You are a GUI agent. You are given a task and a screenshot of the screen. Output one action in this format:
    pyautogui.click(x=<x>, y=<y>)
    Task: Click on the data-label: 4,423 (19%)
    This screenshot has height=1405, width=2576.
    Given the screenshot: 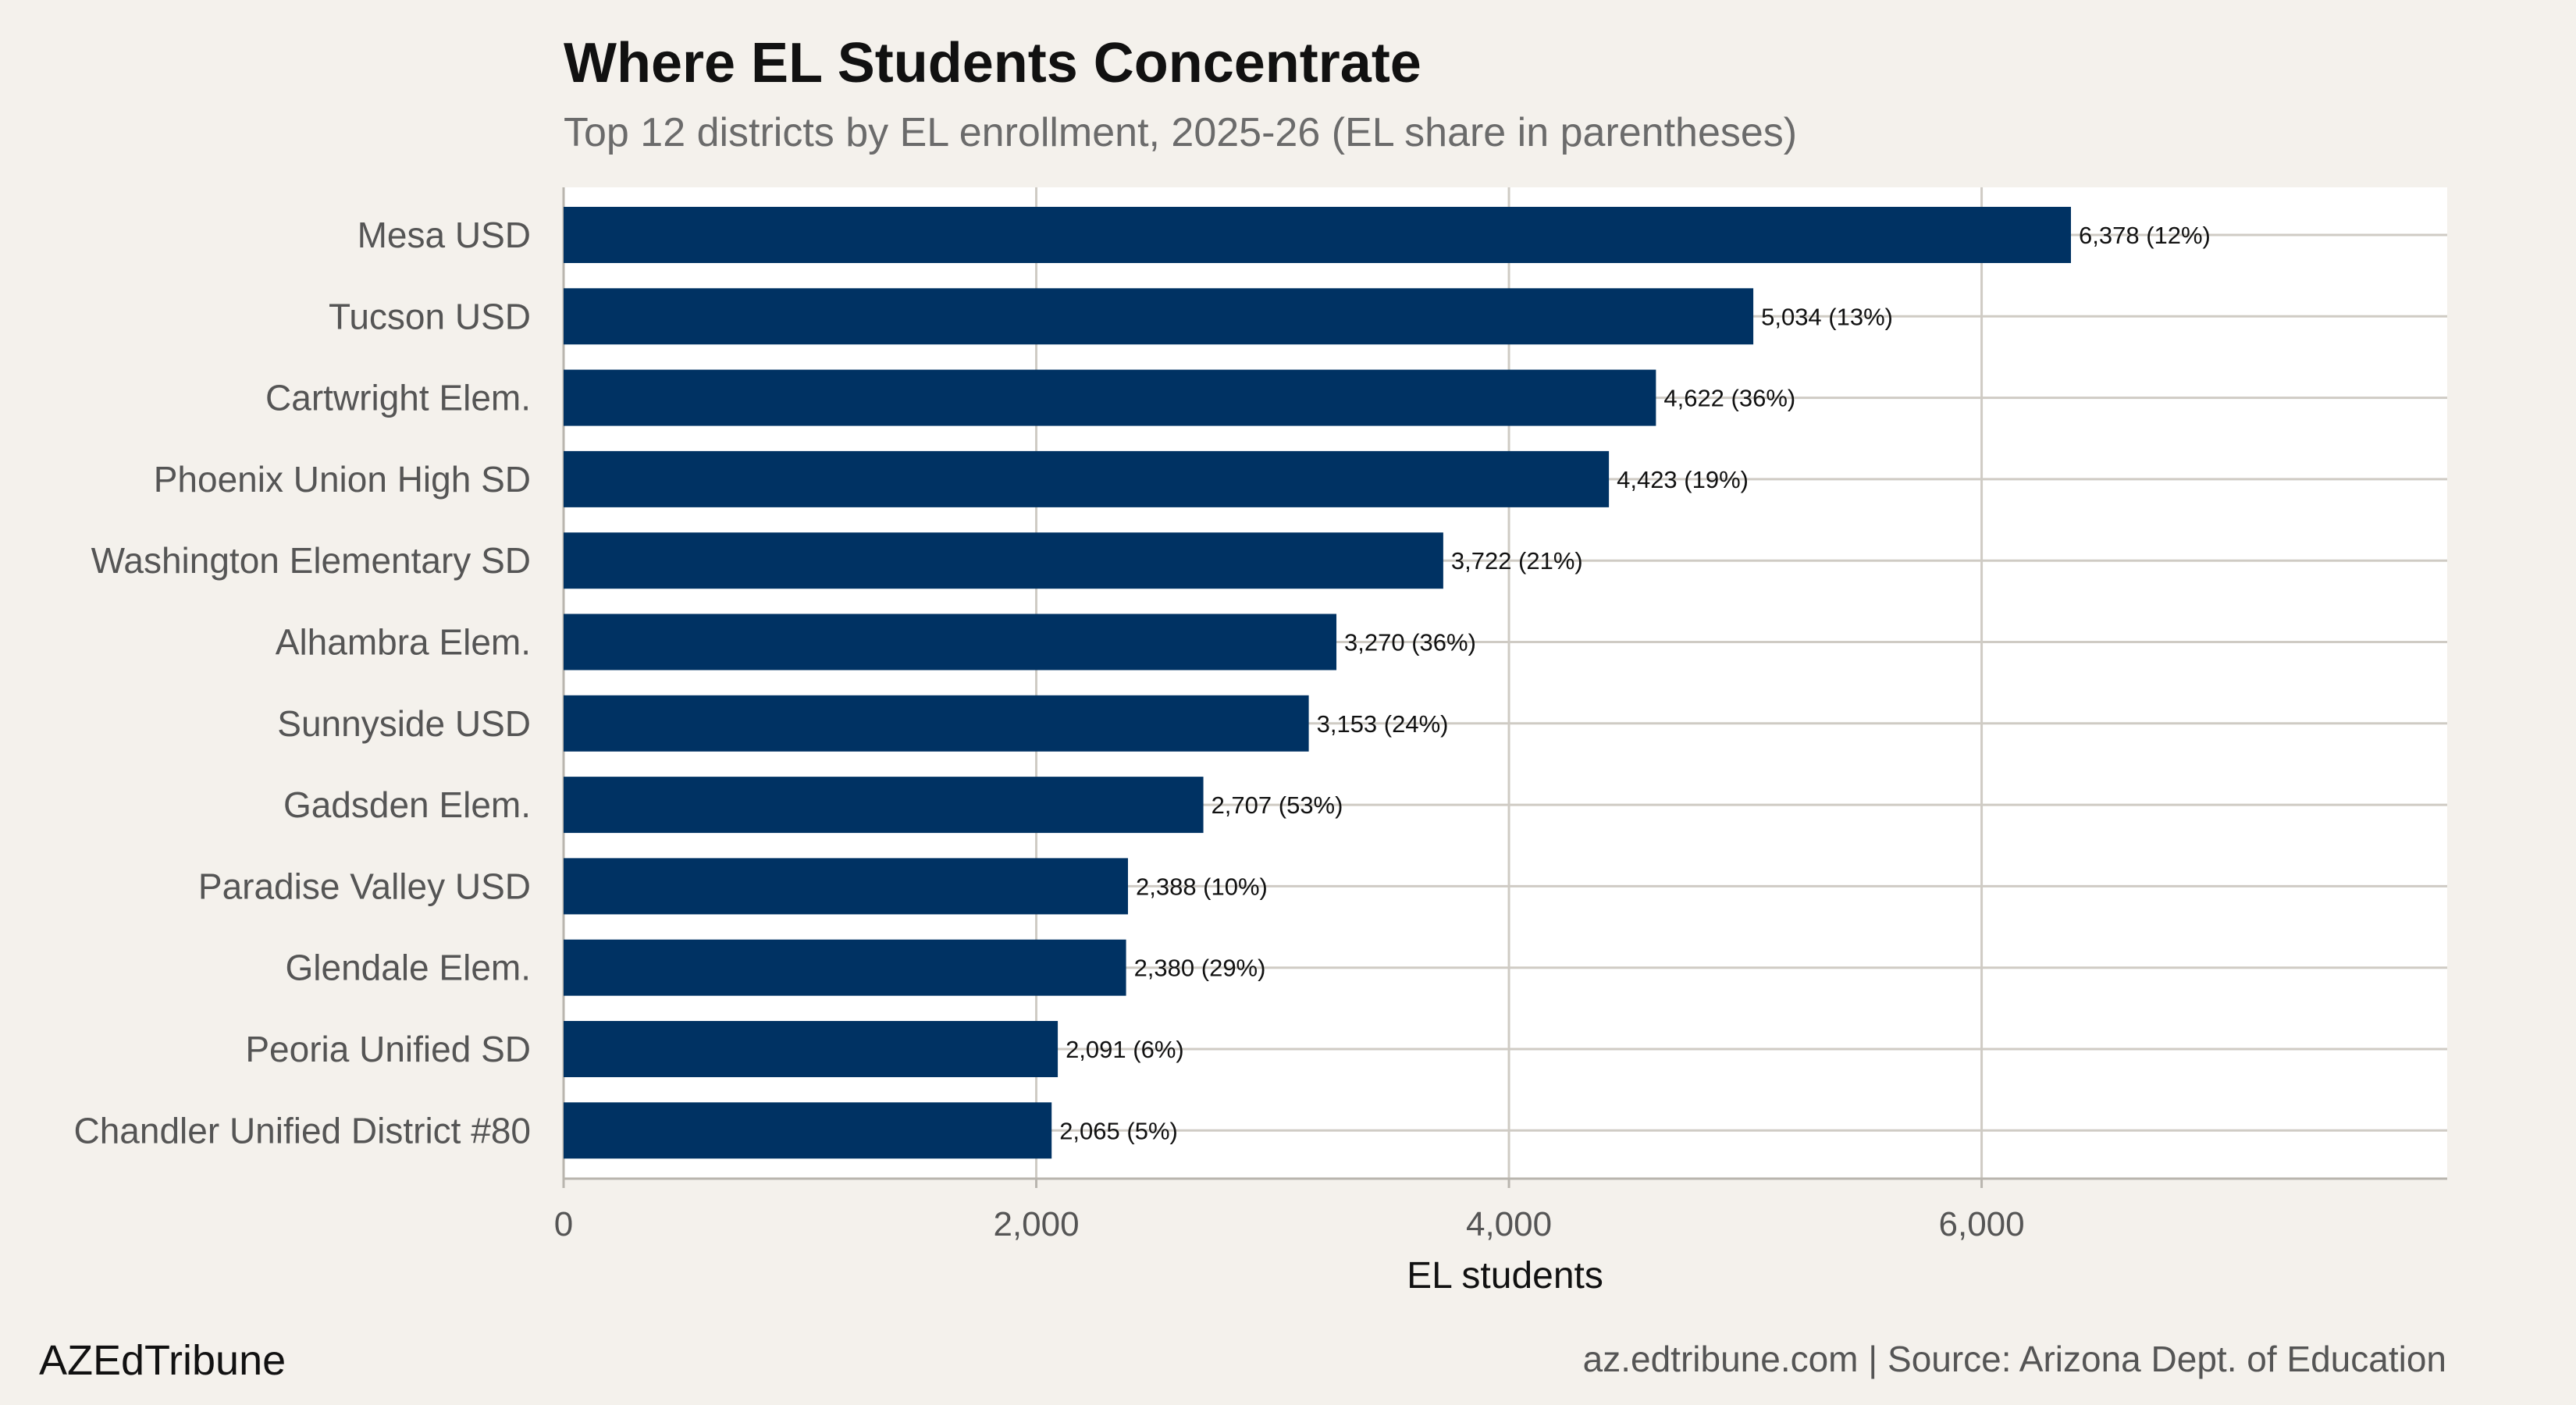 What is the action you would take?
    pyautogui.click(x=1683, y=480)
    